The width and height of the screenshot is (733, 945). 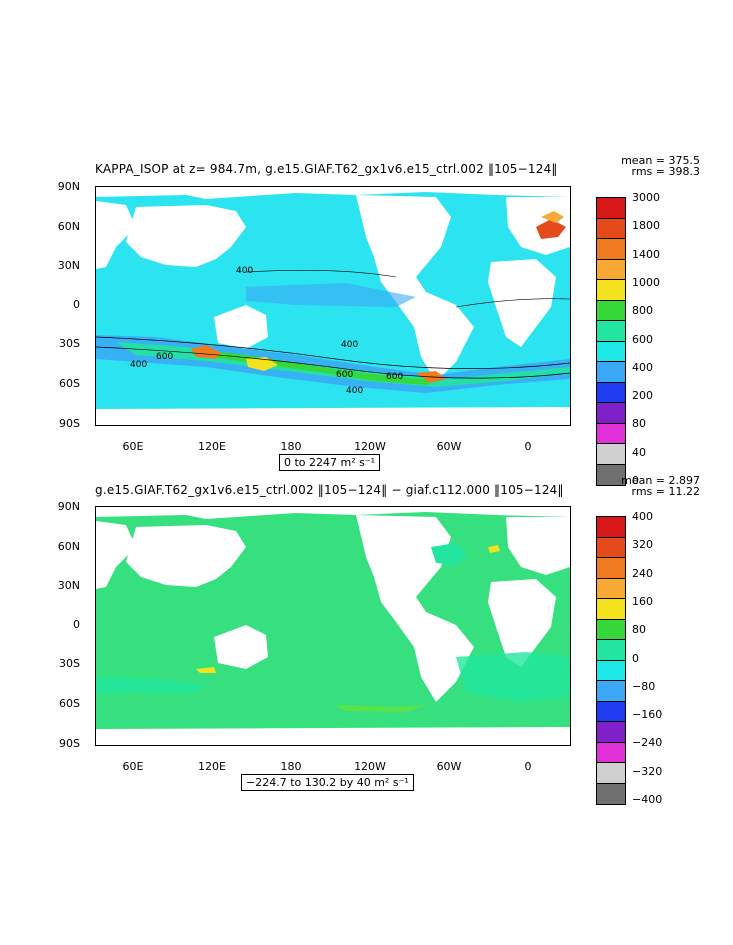 I want to click on colorbar-label: 1800, so click(x=646, y=226).